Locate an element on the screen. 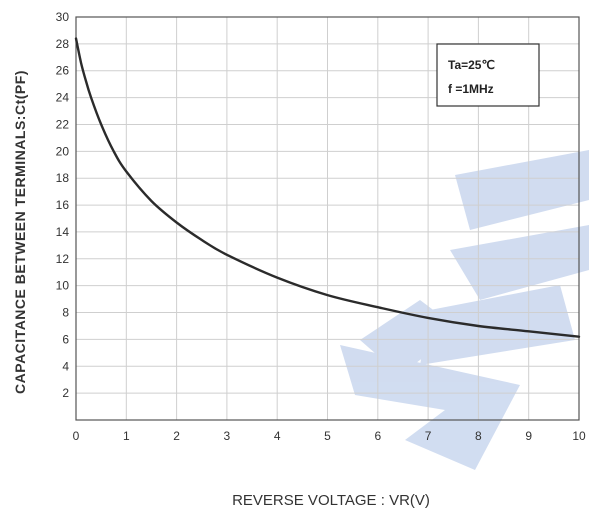  y-tick-label: 12 is located at coordinates (63, 259).